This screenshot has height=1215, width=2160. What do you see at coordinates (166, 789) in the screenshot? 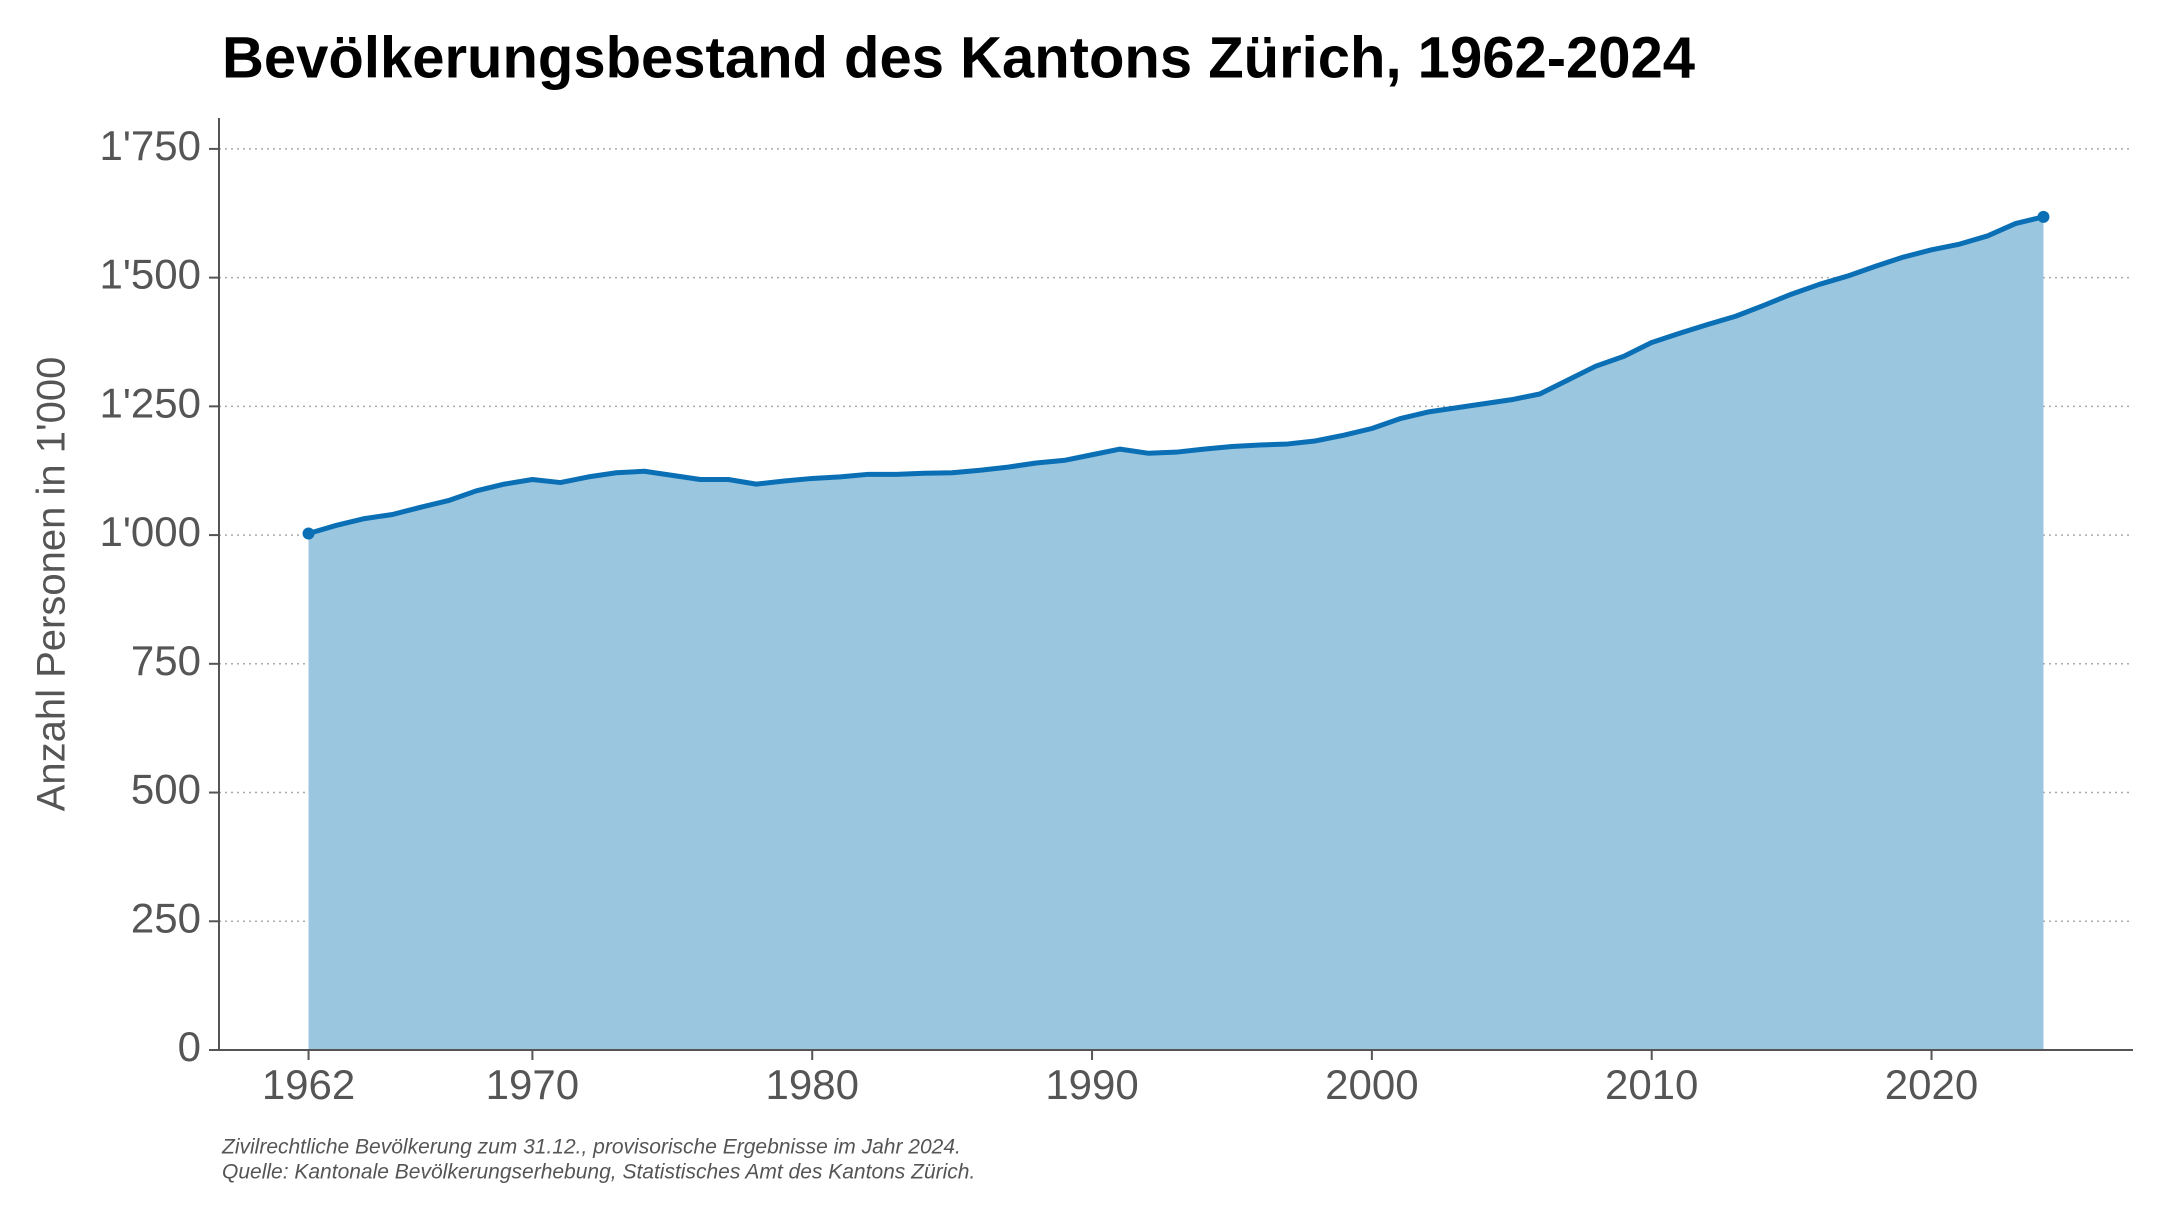
I see `y-tick-label: 500` at bounding box center [166, 789].